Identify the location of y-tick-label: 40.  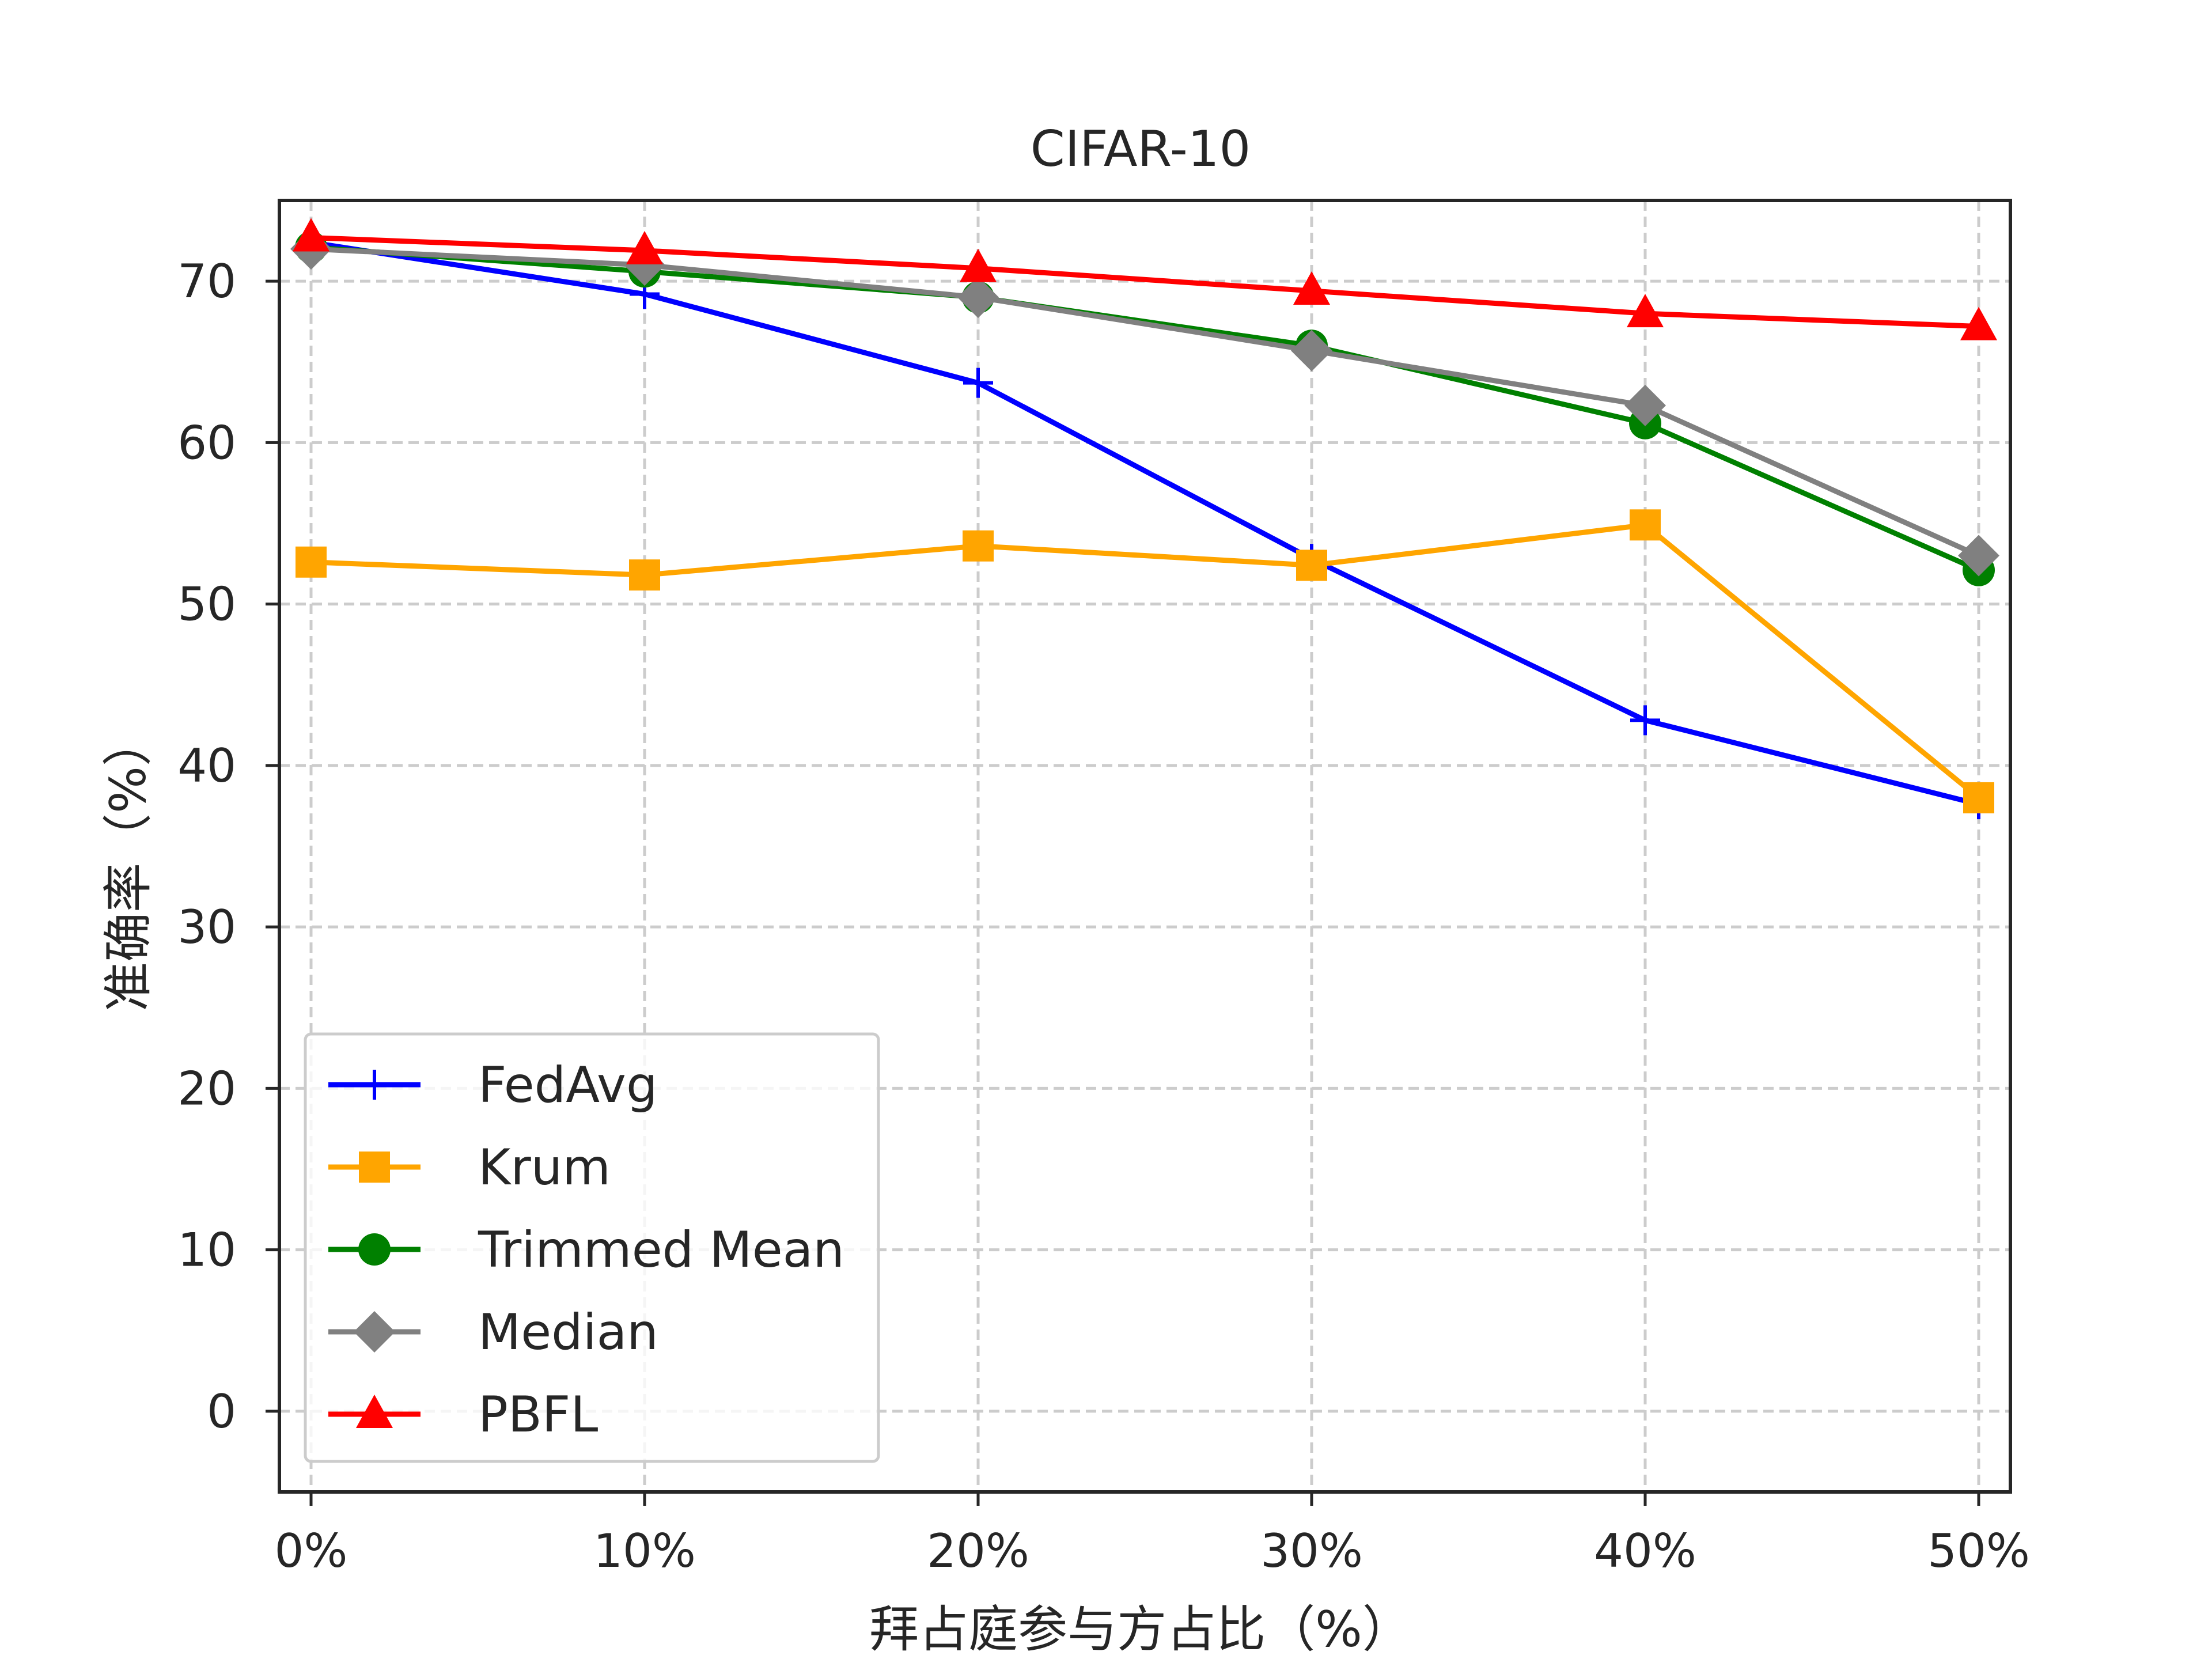
(206, 766).